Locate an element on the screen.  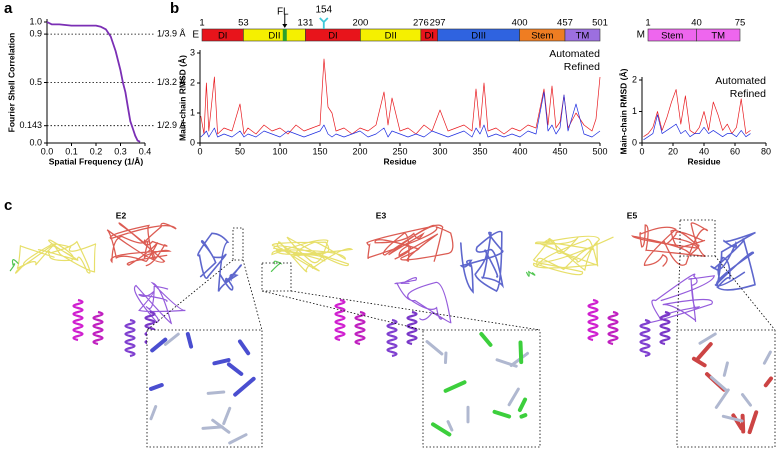
y-tick-label: 0 is located at coordinates (634, 142).